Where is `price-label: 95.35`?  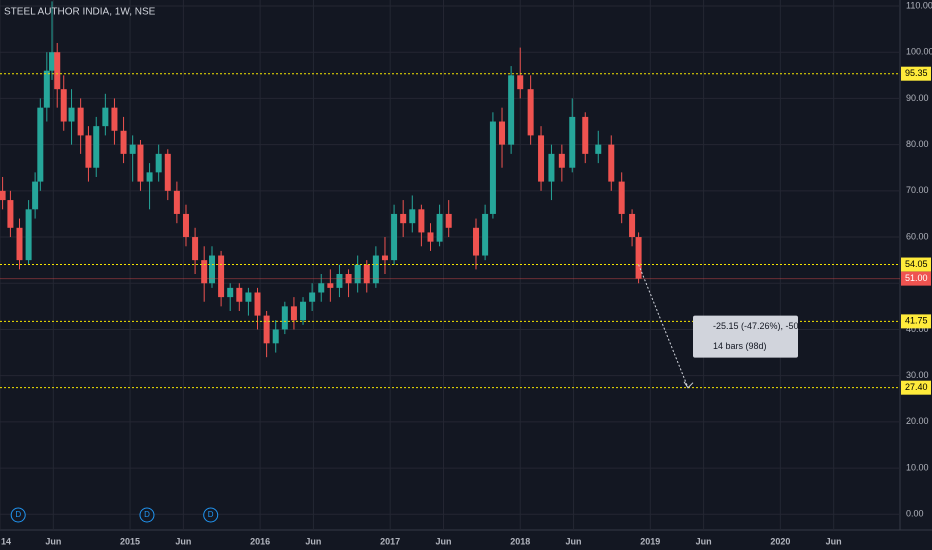
price-label: 95.35 is located at coordinates (916, 73).